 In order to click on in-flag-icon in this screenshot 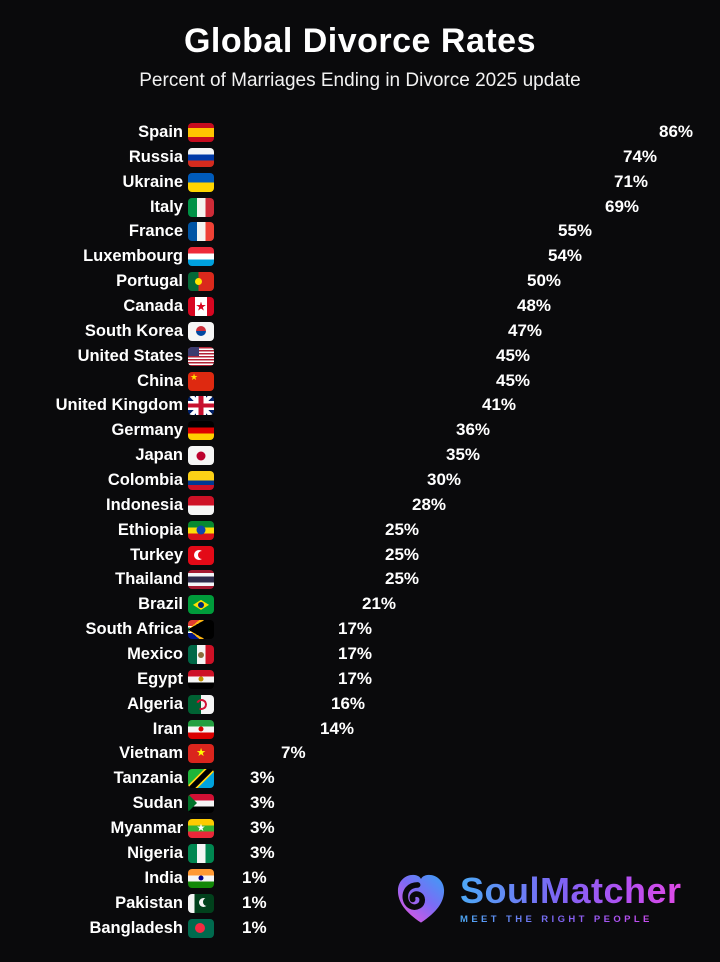, I will do `click(201, 878)`.